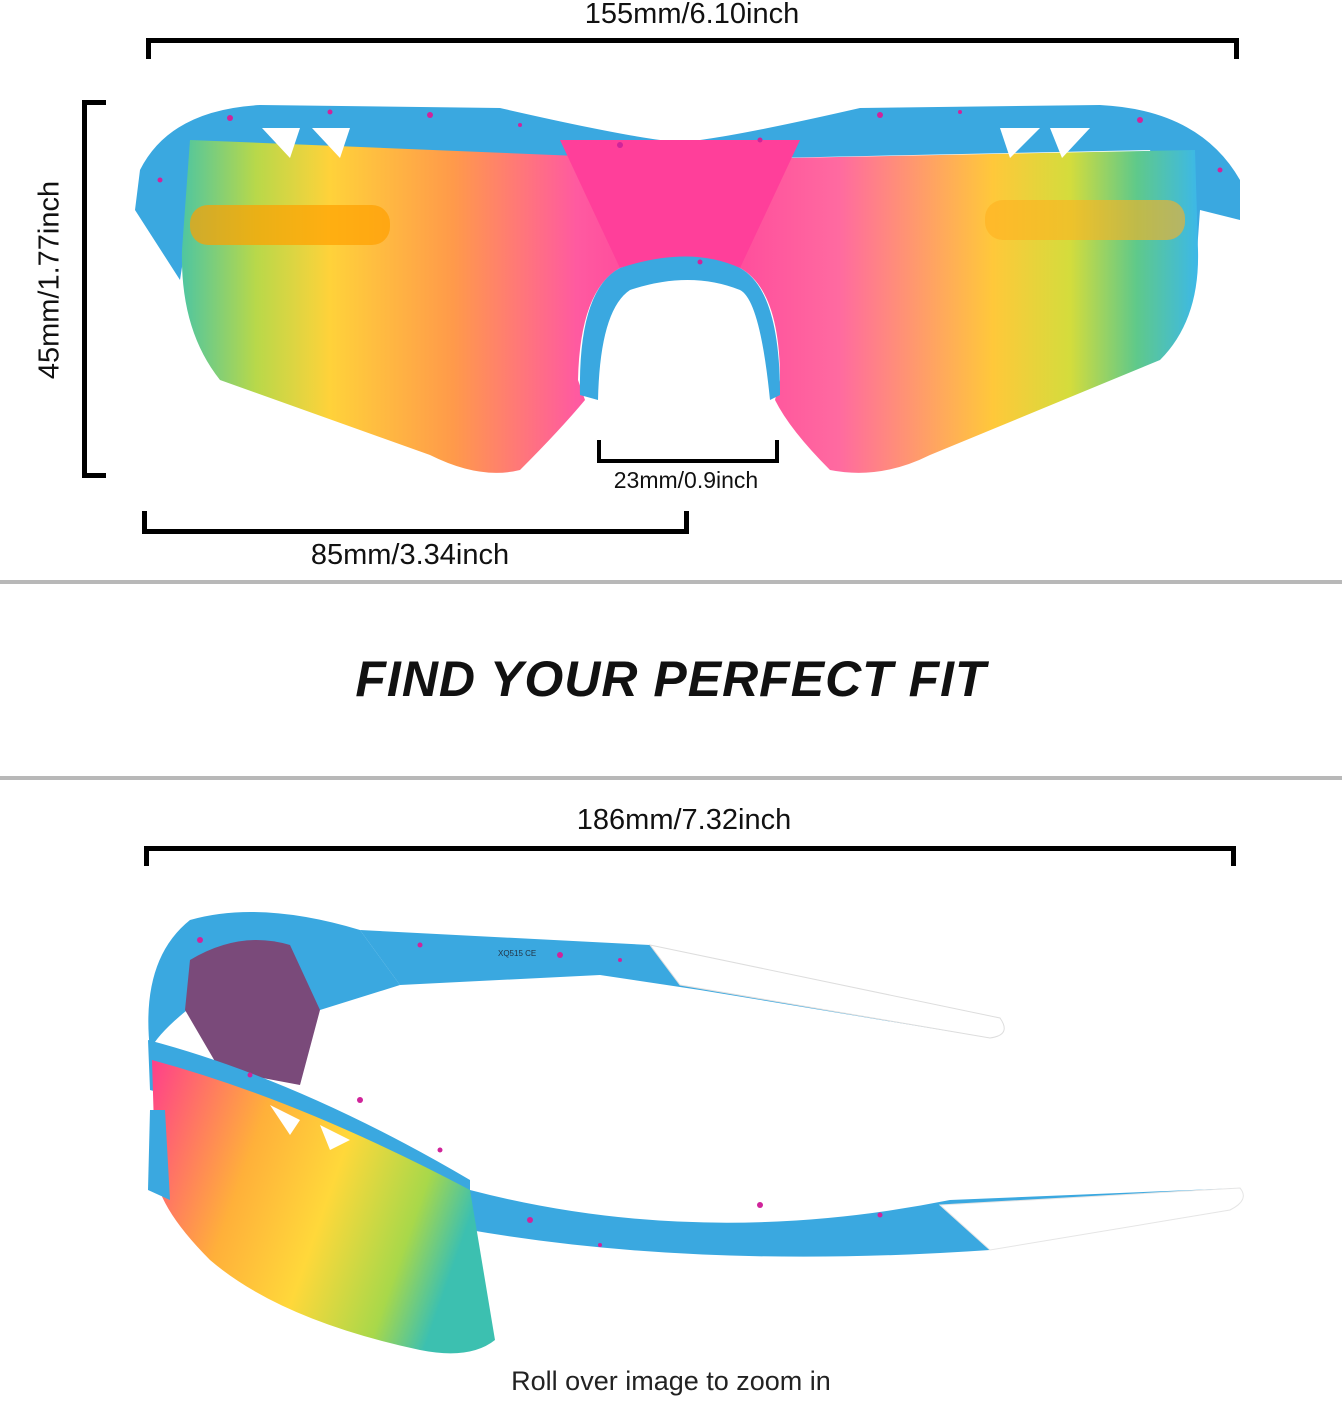 The width and height of the screenshot is (1342, 1402). Describe the element at coordinates (94, 102) in the screenshot. I see `lens-height-tick-top` at that location.